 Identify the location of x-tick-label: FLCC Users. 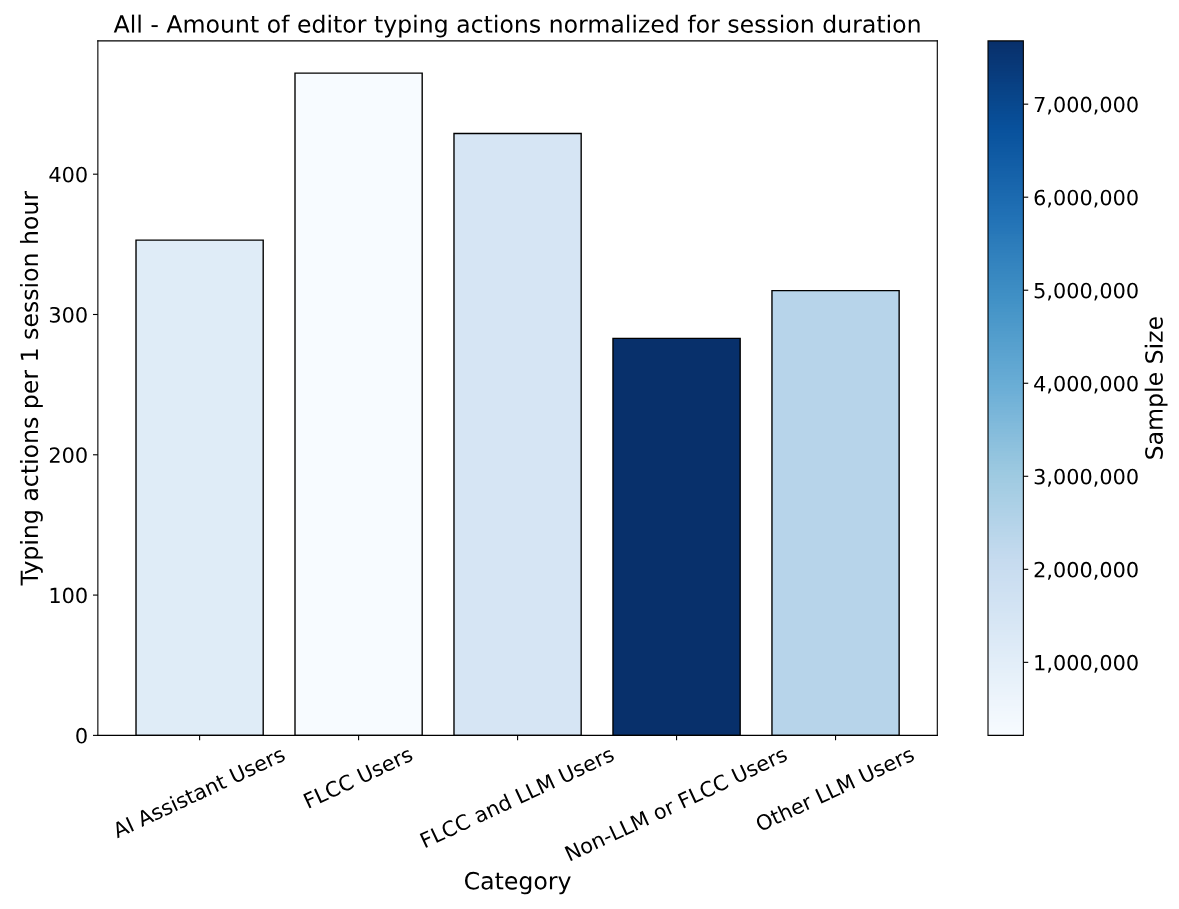
(358, 777).